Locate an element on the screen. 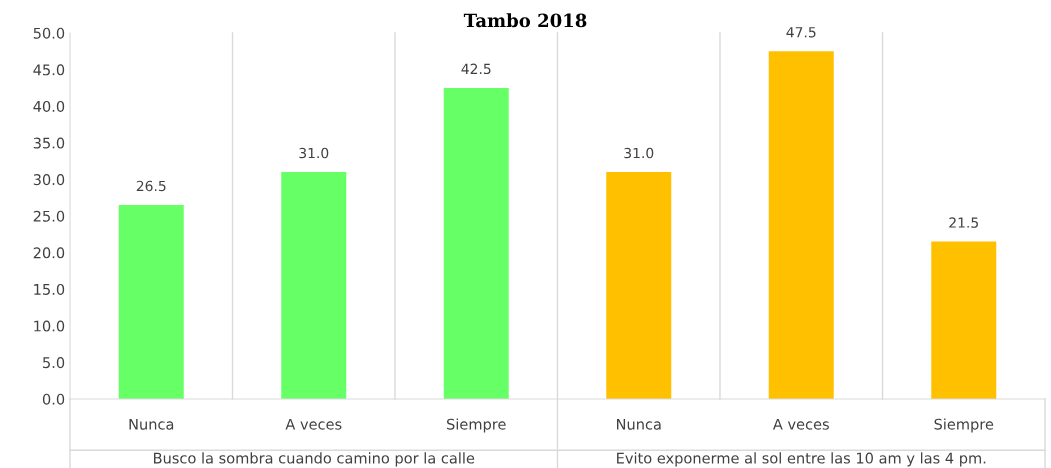 This screenshot has width=1051, height=468. y-tick-label: 40.0 is located at coordinates (49, 106).